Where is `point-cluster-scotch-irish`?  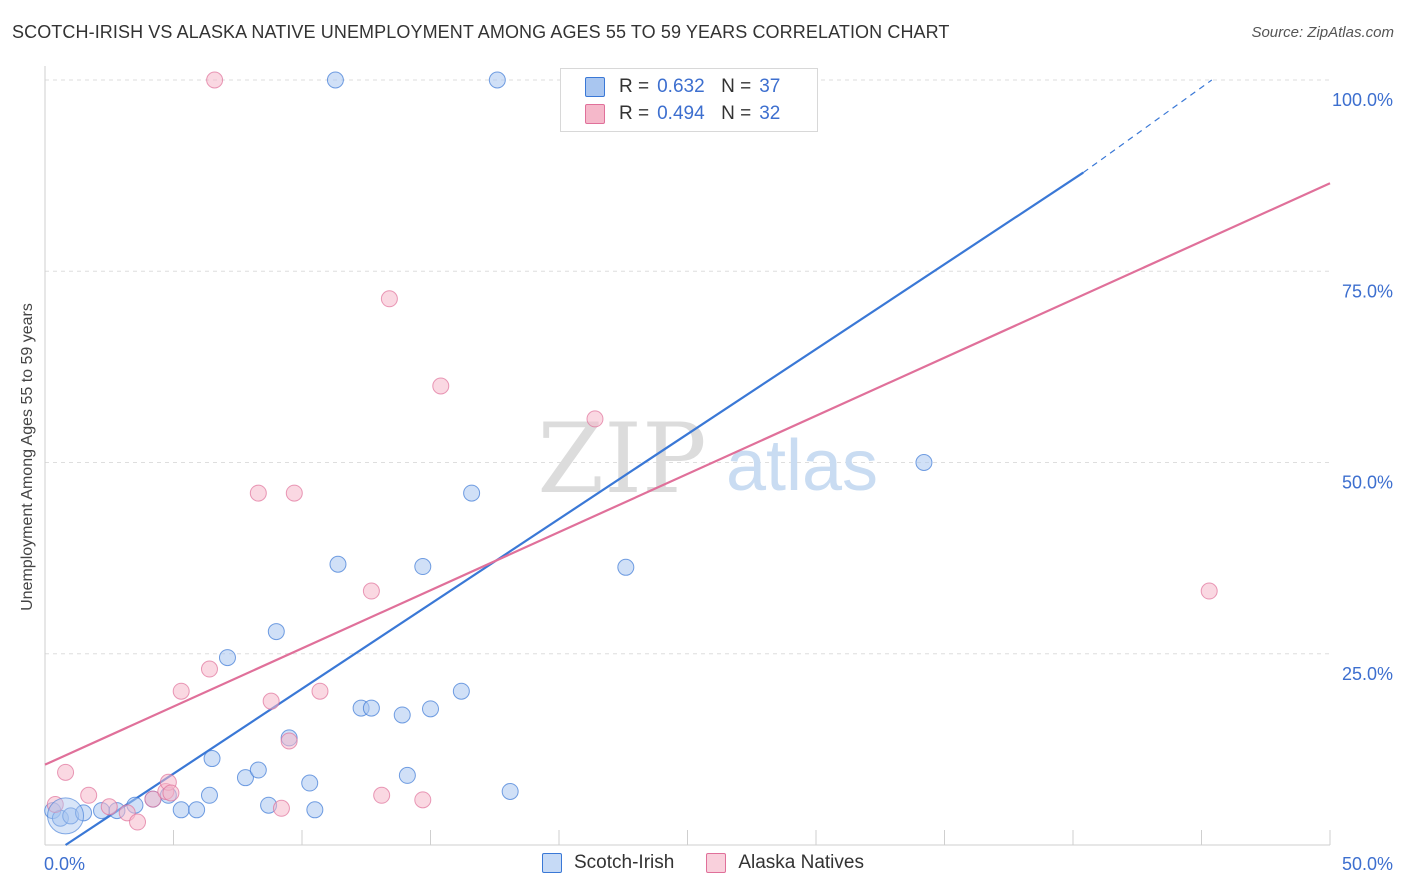 point-cluster-scotch-irish is located at coordinates (66, 816).